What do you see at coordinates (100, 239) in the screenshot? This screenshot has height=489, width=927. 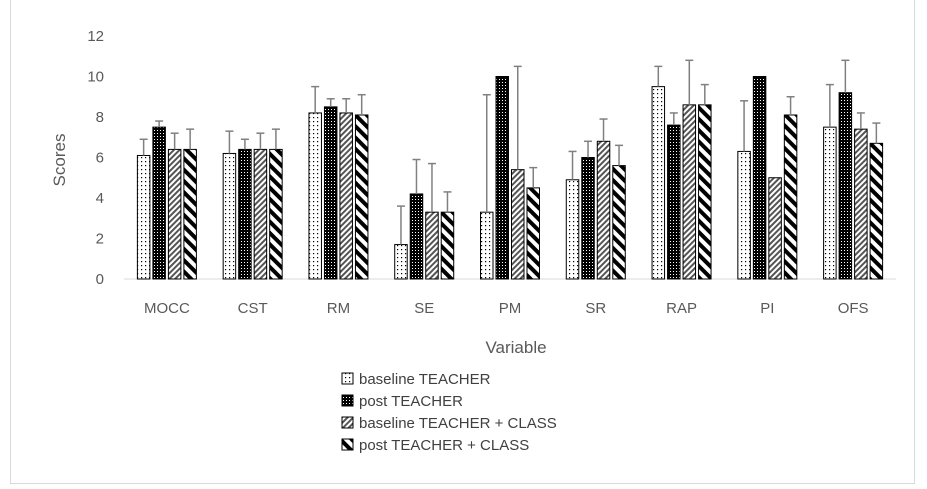 I see `y-tick-label: 2` at bounding box center [100, 239].